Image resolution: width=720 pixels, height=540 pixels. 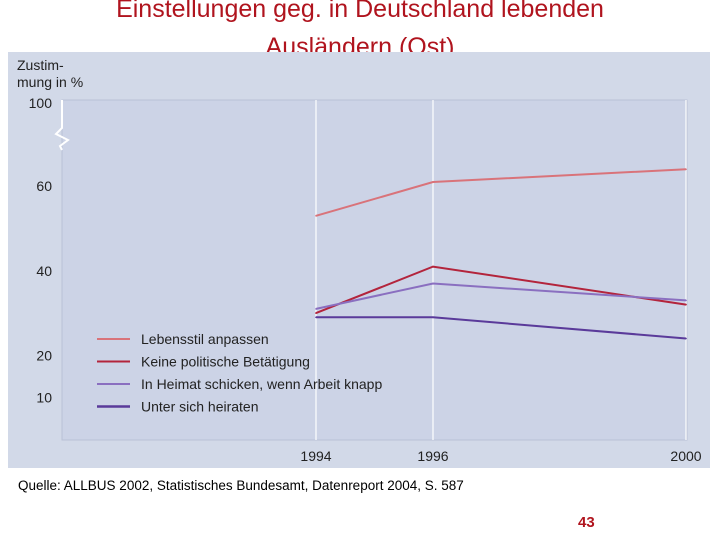 I want to click on y-tick-label-40: 40, so click(x=44, y=271).